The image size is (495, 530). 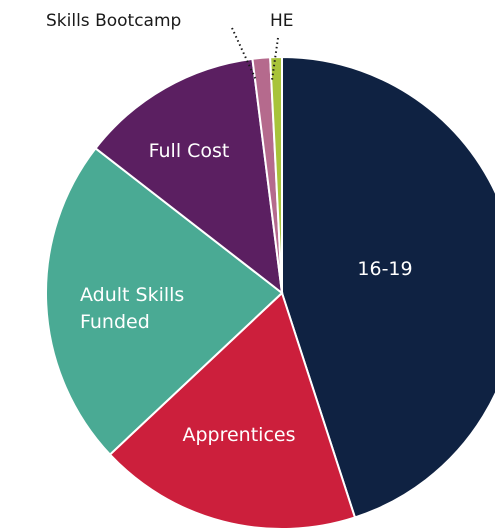 What do you see at coordinates (384, 269) in the screenshot?
I see `pie-label-16-19: 16-19` at bounding box center [384, 269].